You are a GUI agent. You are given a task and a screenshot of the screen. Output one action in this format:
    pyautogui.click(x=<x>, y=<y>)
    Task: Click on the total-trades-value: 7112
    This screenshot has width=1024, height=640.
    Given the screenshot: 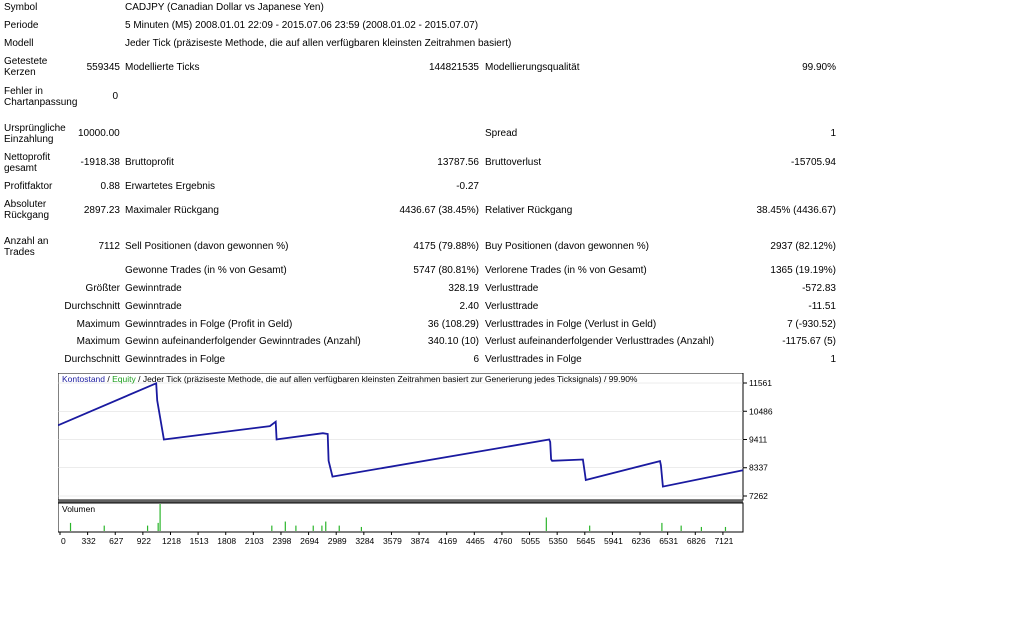 What is the action you would take?
    pyautogui.click(x=109, y=246)
    